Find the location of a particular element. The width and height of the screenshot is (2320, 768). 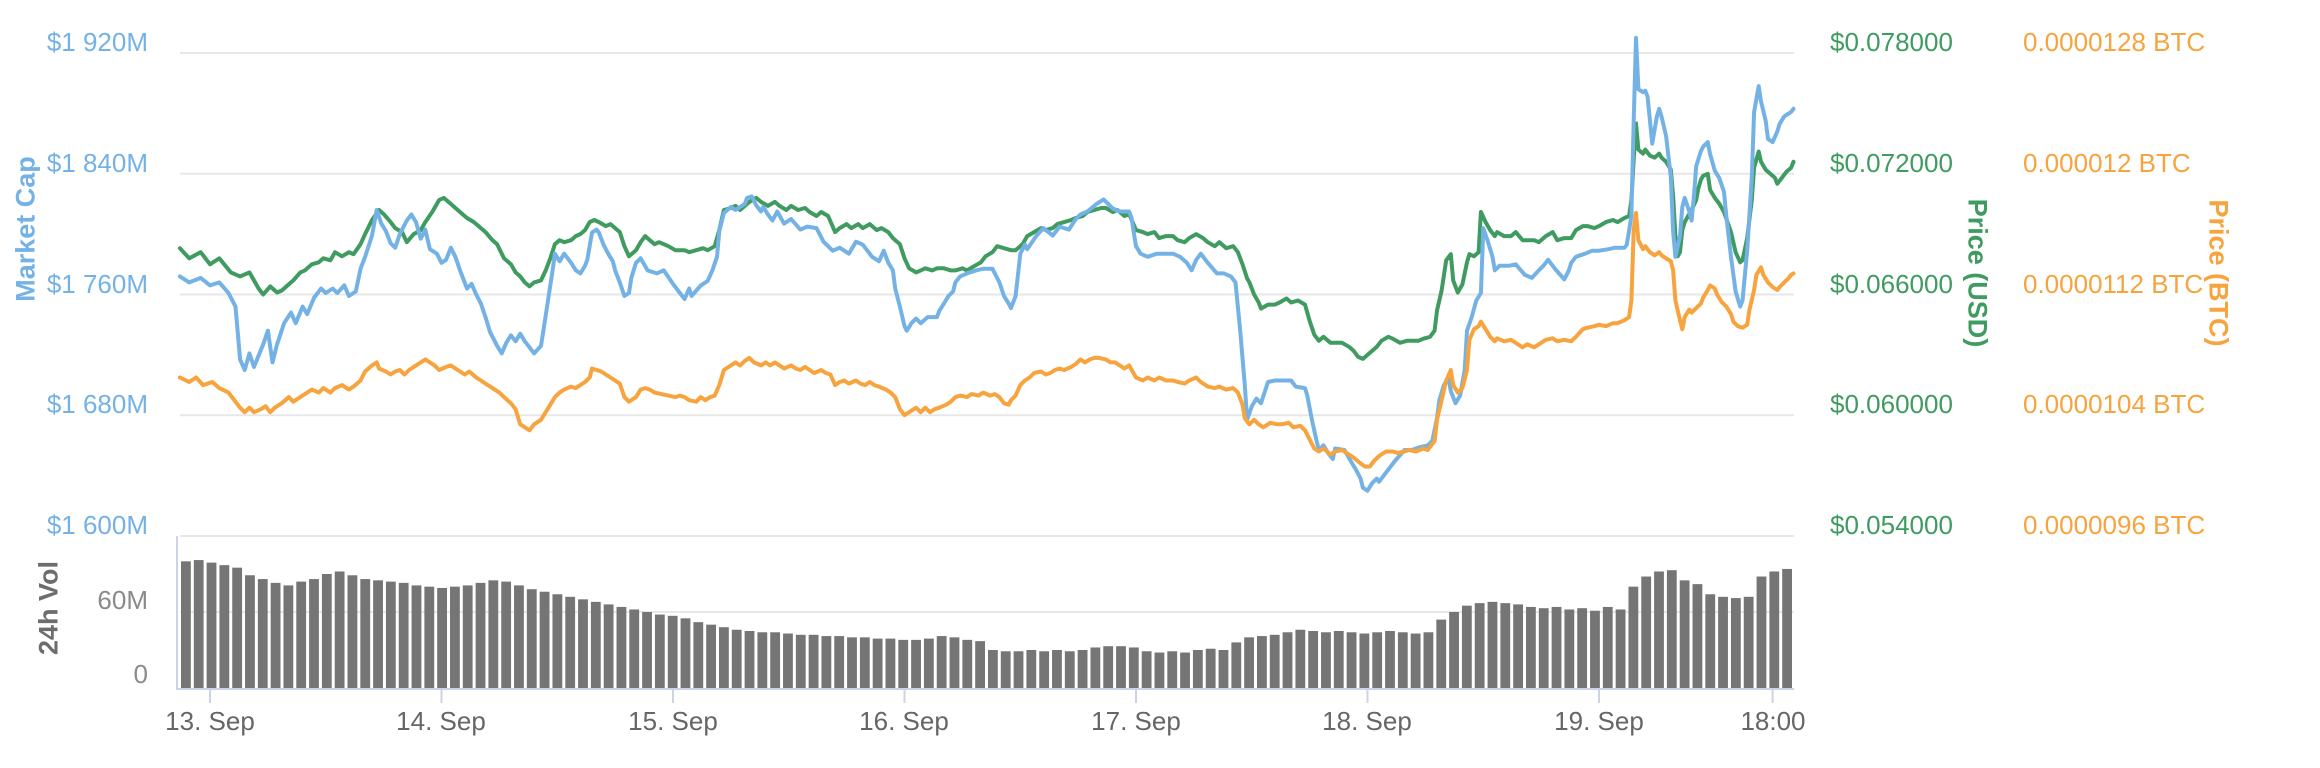

x-axis-tick-label: 15. Sep is located at coordinates (673, 721).